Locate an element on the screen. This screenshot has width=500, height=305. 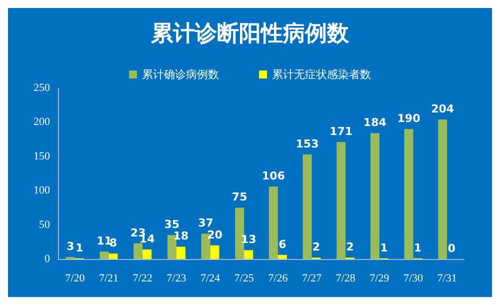
data-label: 106 is located at coordinates (274, 175).